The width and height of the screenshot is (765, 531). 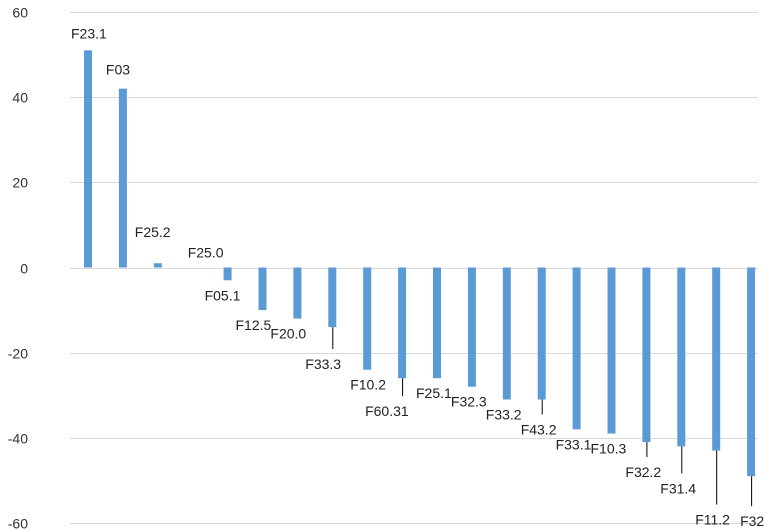 I want to click on y-tick-label--20: -20, so click(x=18, y=354).